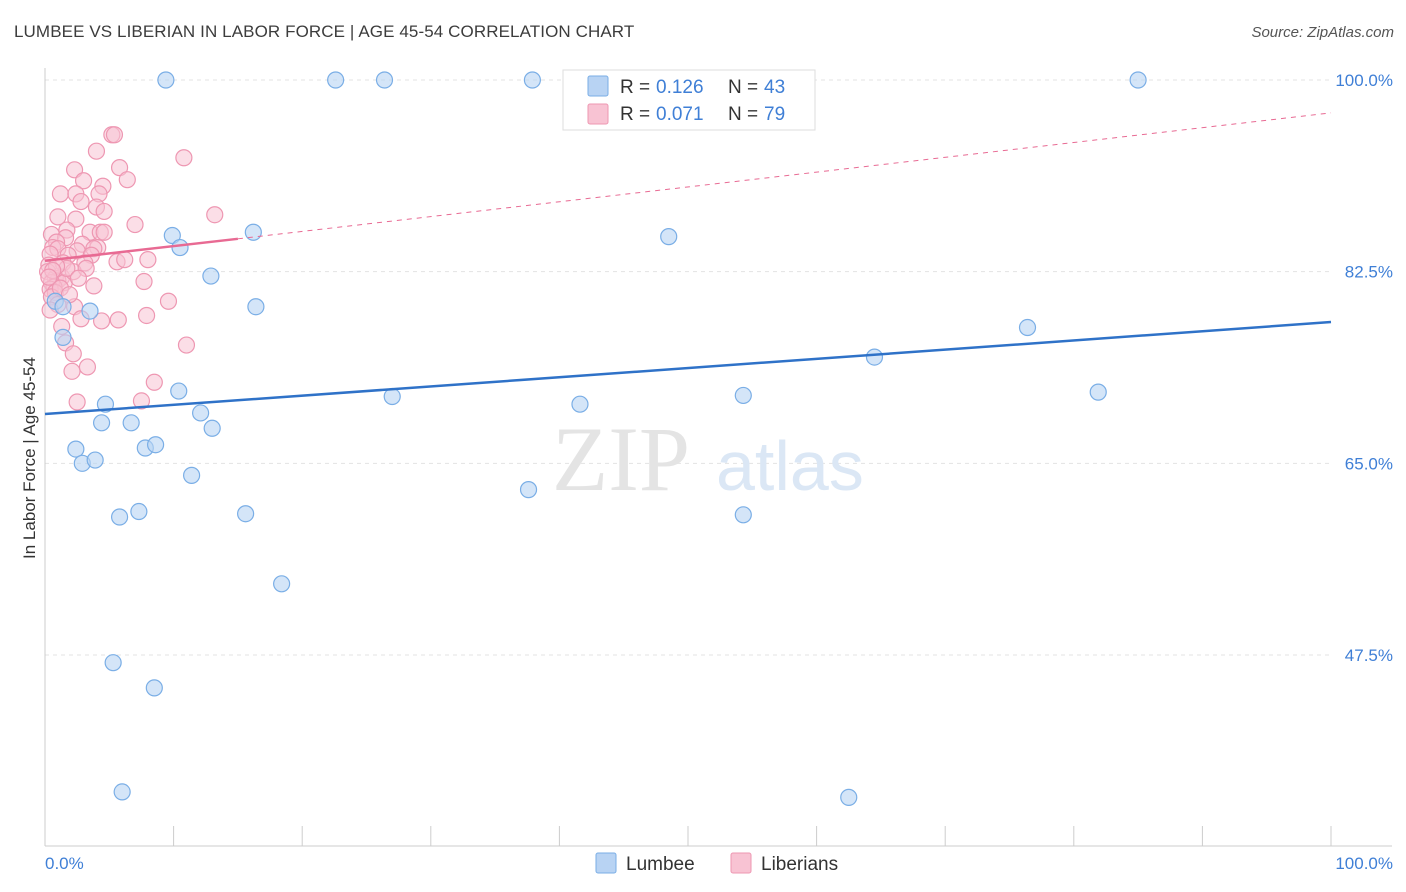 This screenshot has width=1406, height=892. Describe the element at coordinates (680, 114) in the screenshot. I see `legend-r-value-2: 0.071` at that location.